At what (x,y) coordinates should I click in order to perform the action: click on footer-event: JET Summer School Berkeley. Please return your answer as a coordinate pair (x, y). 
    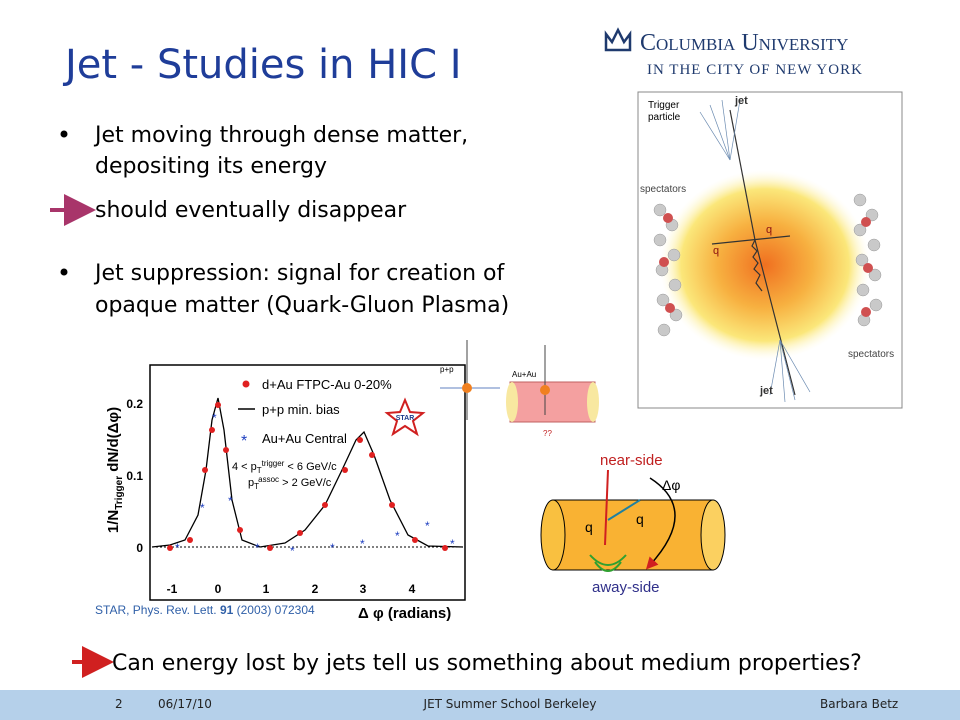
    Looking at the image, I should click on (510, 704).